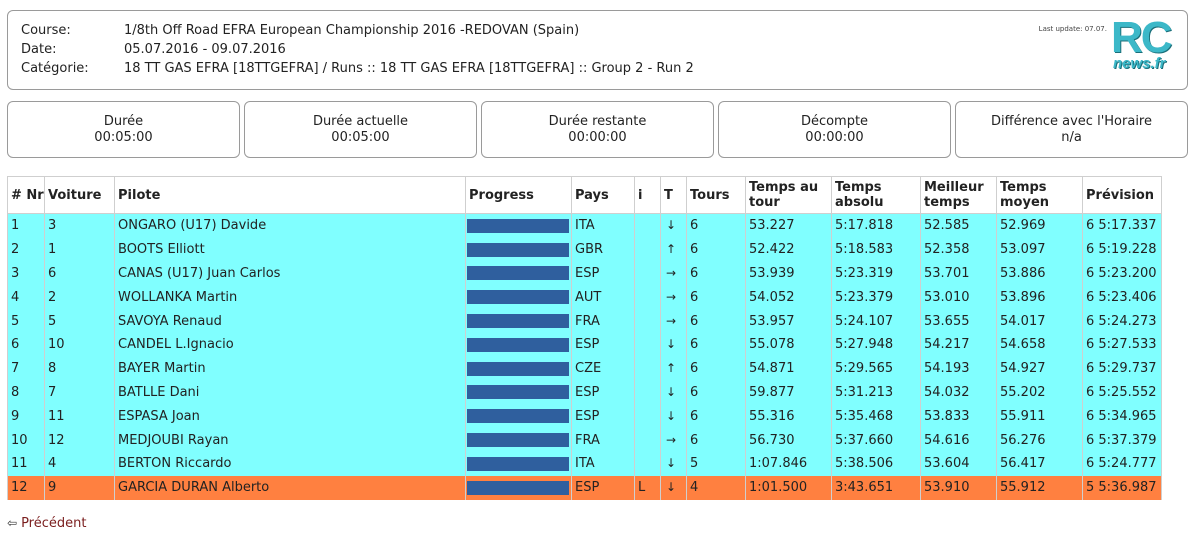 Image resolution: width=1200 pixels, height=534 pixels. I want to click on cell-pays: ITA, so click(603, 463).